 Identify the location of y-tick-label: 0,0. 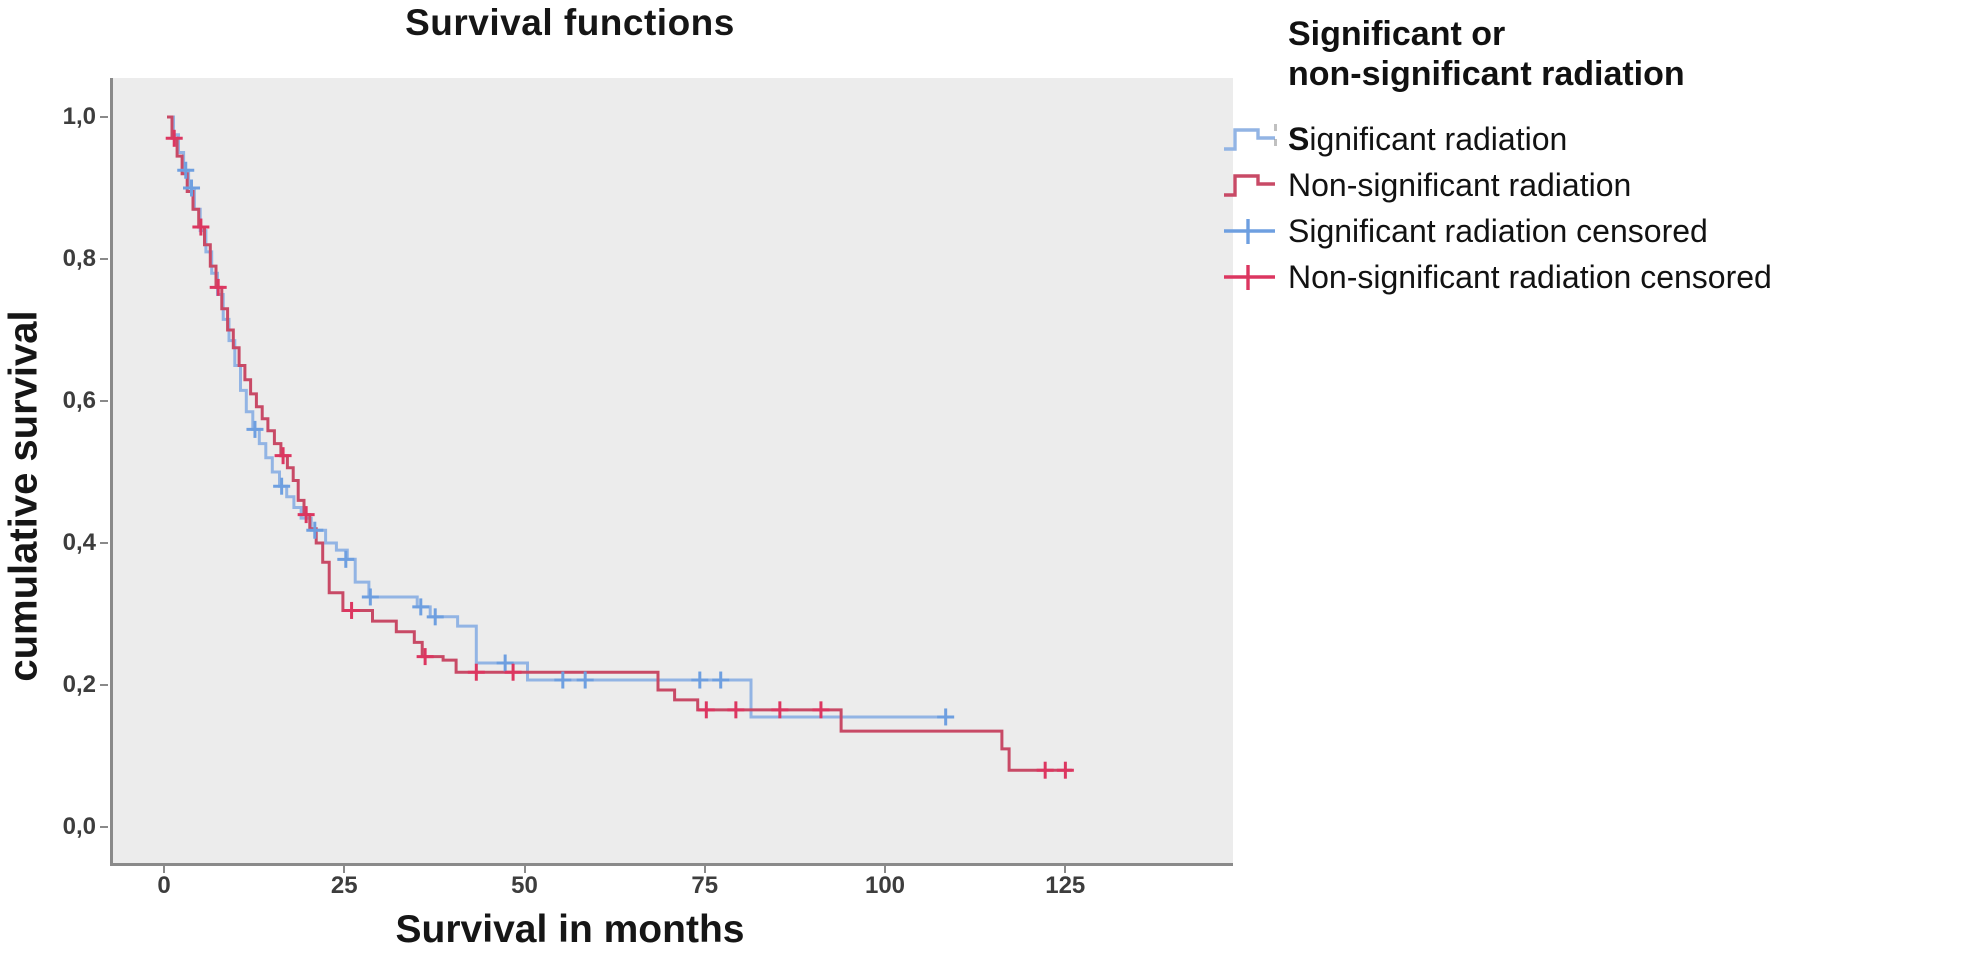
(79, 826).